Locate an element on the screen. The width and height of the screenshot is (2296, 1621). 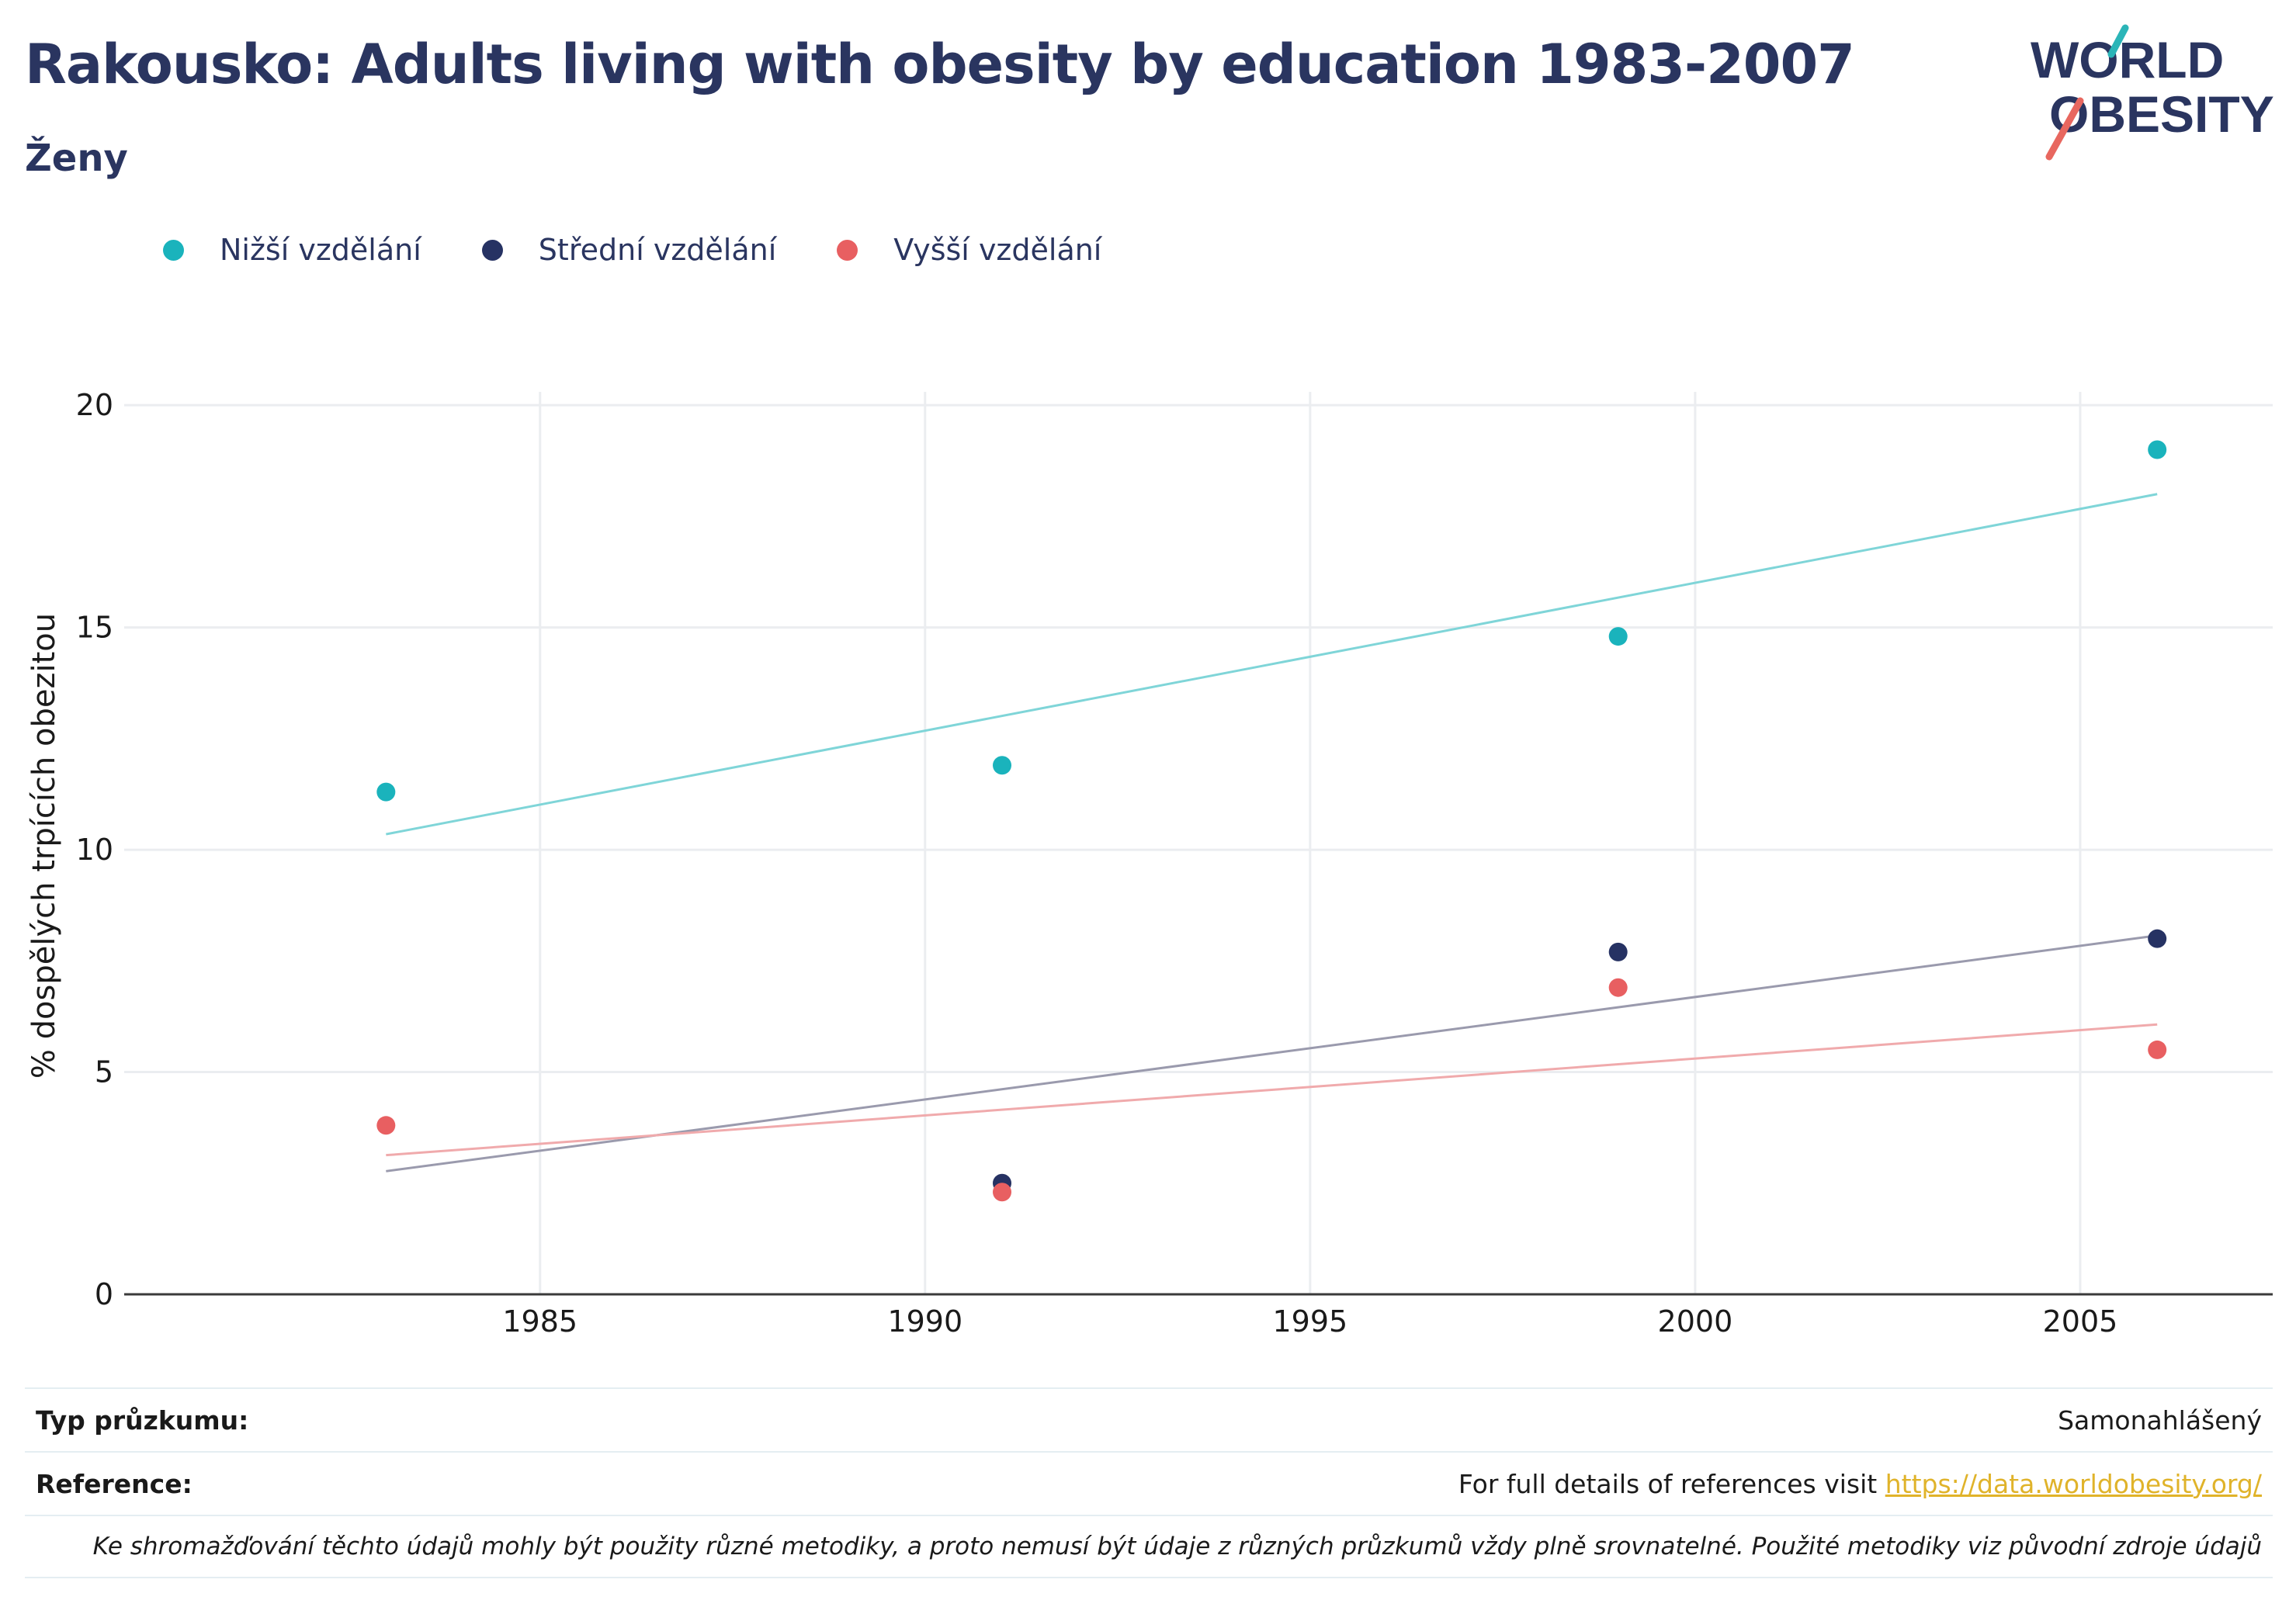
y-tick-label: 20 is located at coordinates (94, 405).